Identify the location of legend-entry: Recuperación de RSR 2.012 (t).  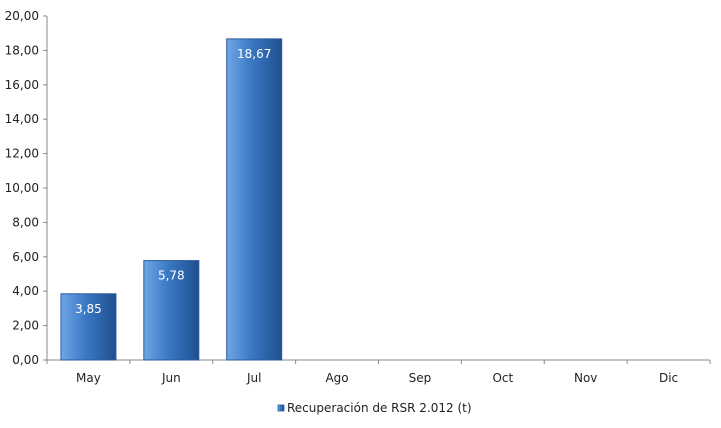
(379, 408).